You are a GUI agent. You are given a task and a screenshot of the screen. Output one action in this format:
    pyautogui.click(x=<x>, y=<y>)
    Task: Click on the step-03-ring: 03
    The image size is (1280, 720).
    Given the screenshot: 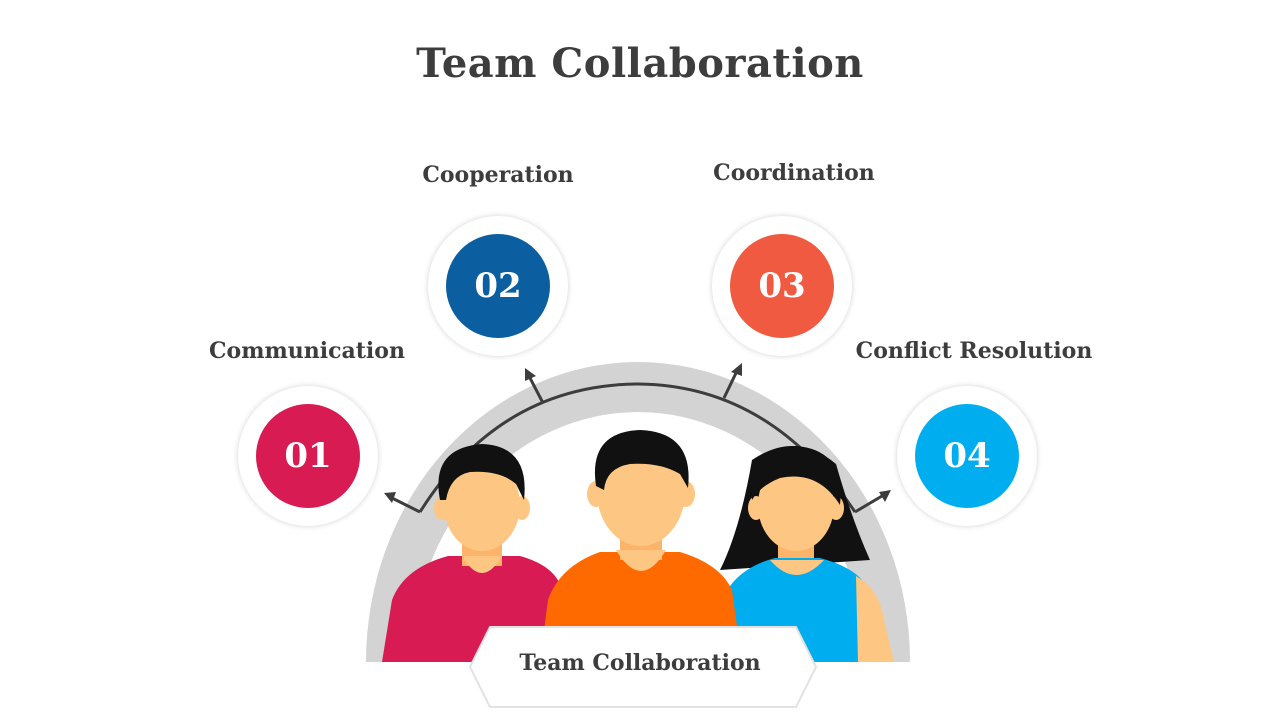 What is the action you would take?
    pyautogui.click(x=782, y=286)
    